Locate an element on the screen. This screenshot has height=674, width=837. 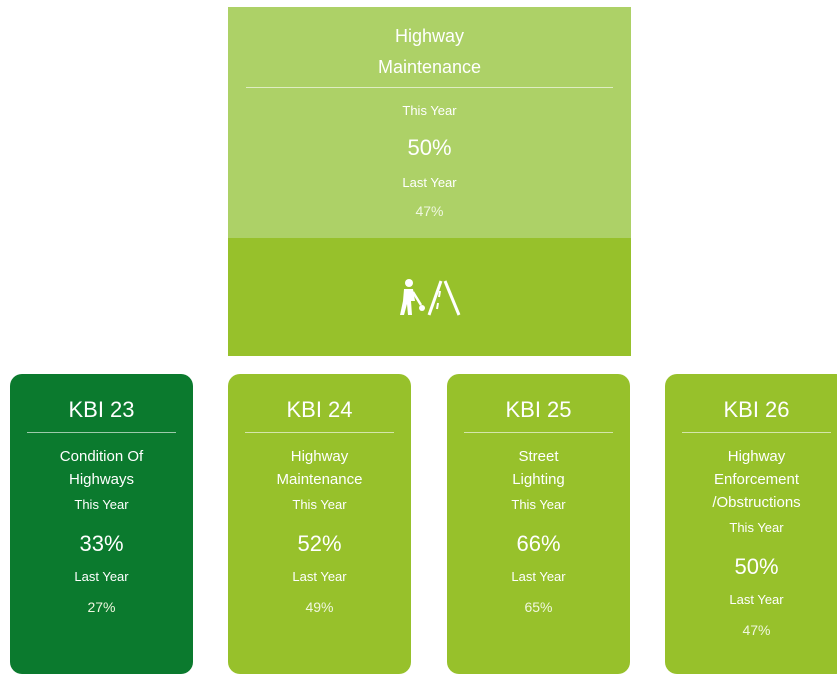
description-line: Maintenance is located at coordinates (319, 479).